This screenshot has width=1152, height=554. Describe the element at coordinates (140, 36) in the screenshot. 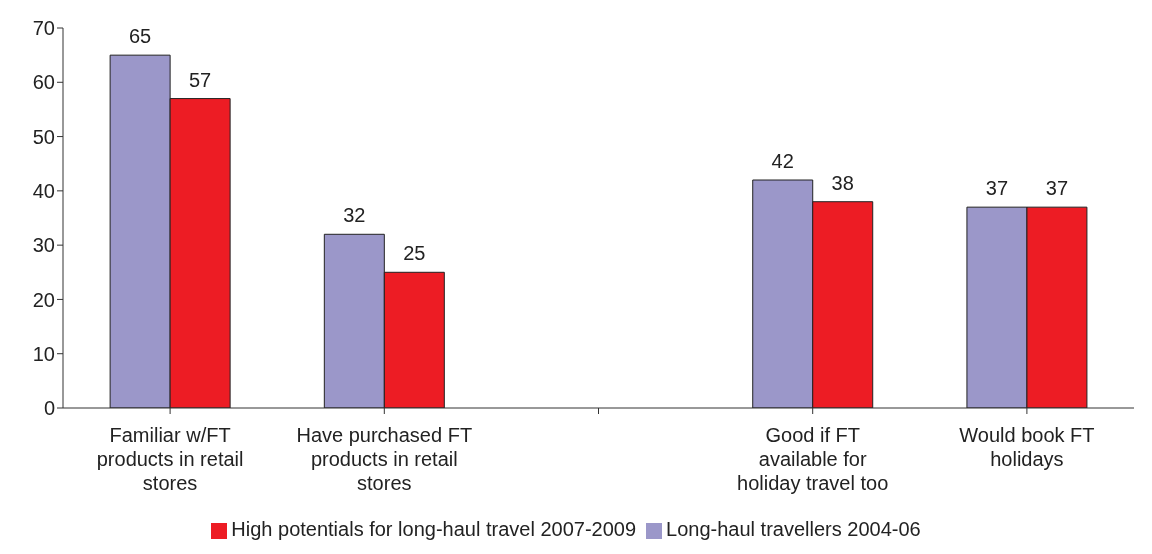

I see `data-label: 65` at that location.